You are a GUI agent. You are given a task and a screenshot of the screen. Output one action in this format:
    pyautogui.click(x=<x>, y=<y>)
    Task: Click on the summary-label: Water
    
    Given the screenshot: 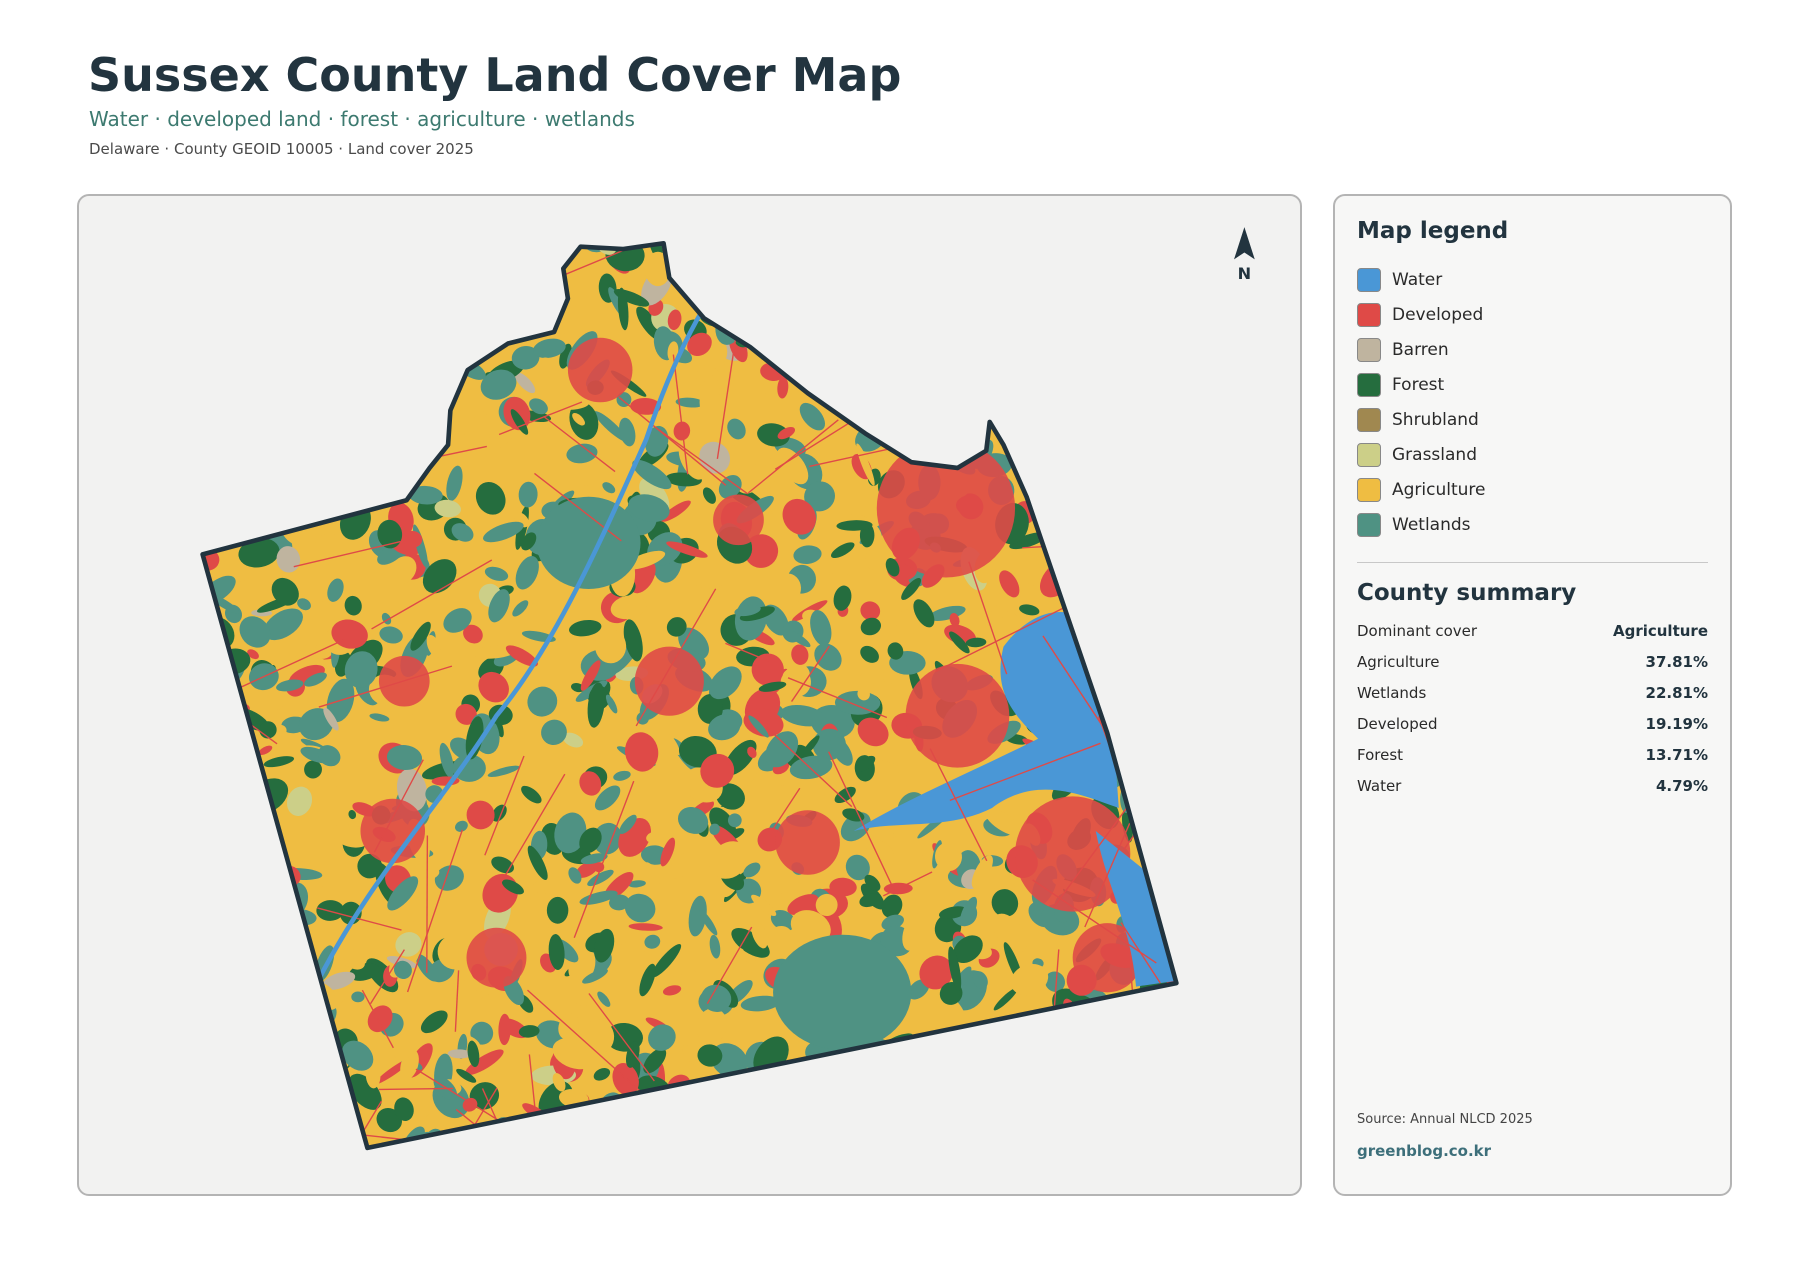 What is the action you would take?
    pyautogui.click(x=1379, y=786)
    